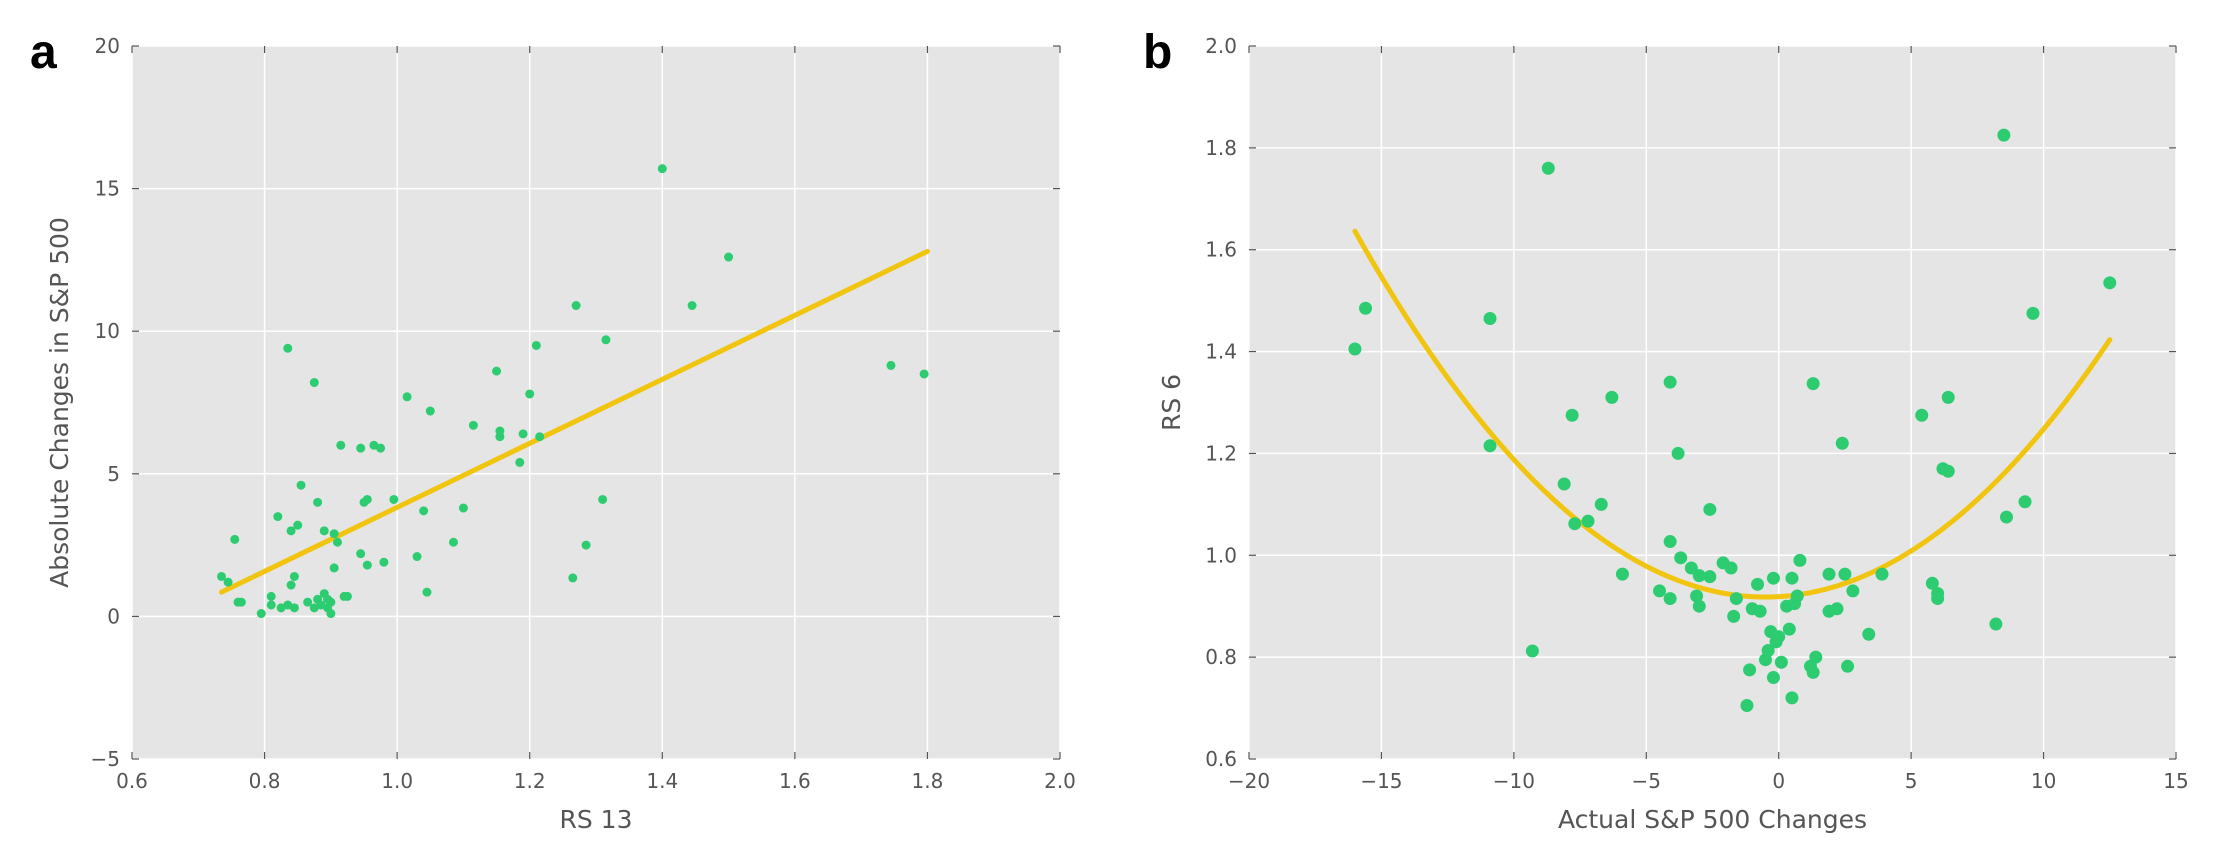 The height and width of the screenshot is (856, 2228). What do you see at coordinates (107, 331) in the screenshot?
I see `y-tick-label: 10` at bounding box center [107, 331].